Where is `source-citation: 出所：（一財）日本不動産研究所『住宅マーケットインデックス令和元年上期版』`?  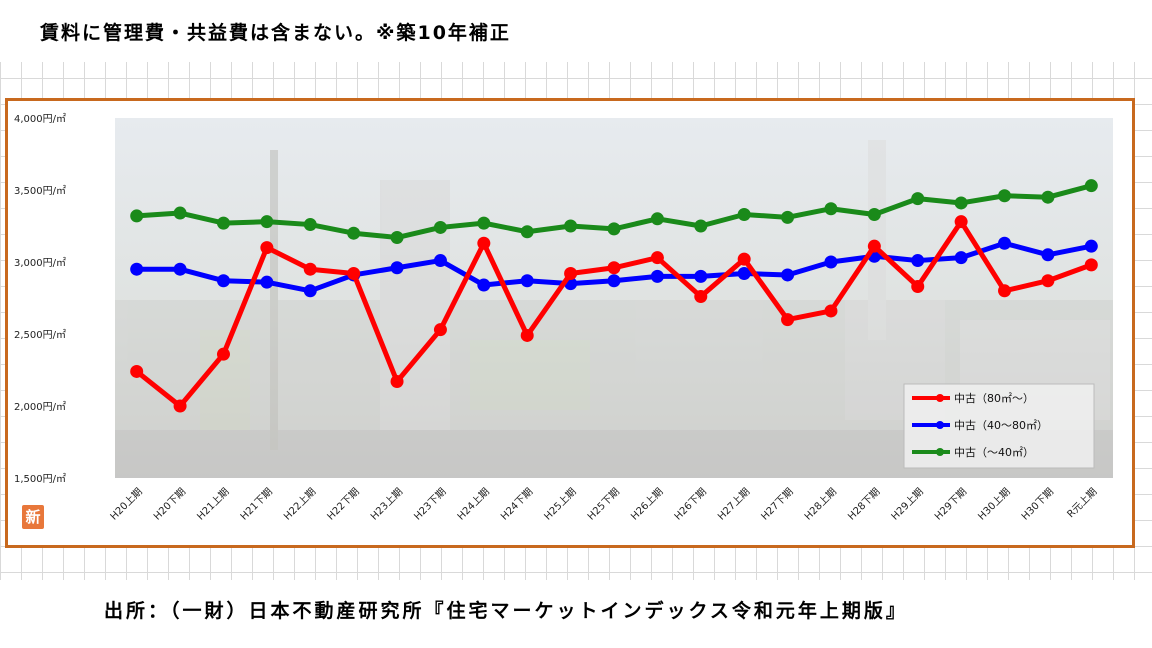
source-citation: 出所：（一財）日本不動産研究所『住宅マーケットインデックス令和元年上期版』 is located at coordinates (506, 611).